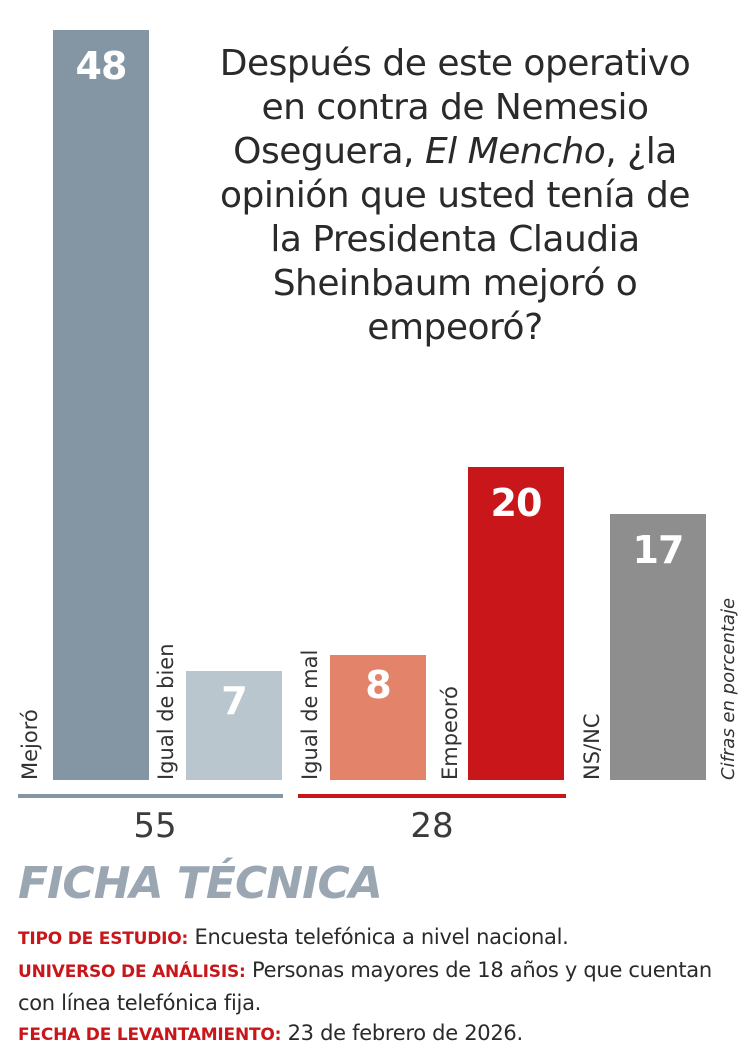 This screenshot has height=1057, width=750. Describe the element at coordinates (515, 151) in the screenshot. I see `title-text-italic: El Mencho` at that location.